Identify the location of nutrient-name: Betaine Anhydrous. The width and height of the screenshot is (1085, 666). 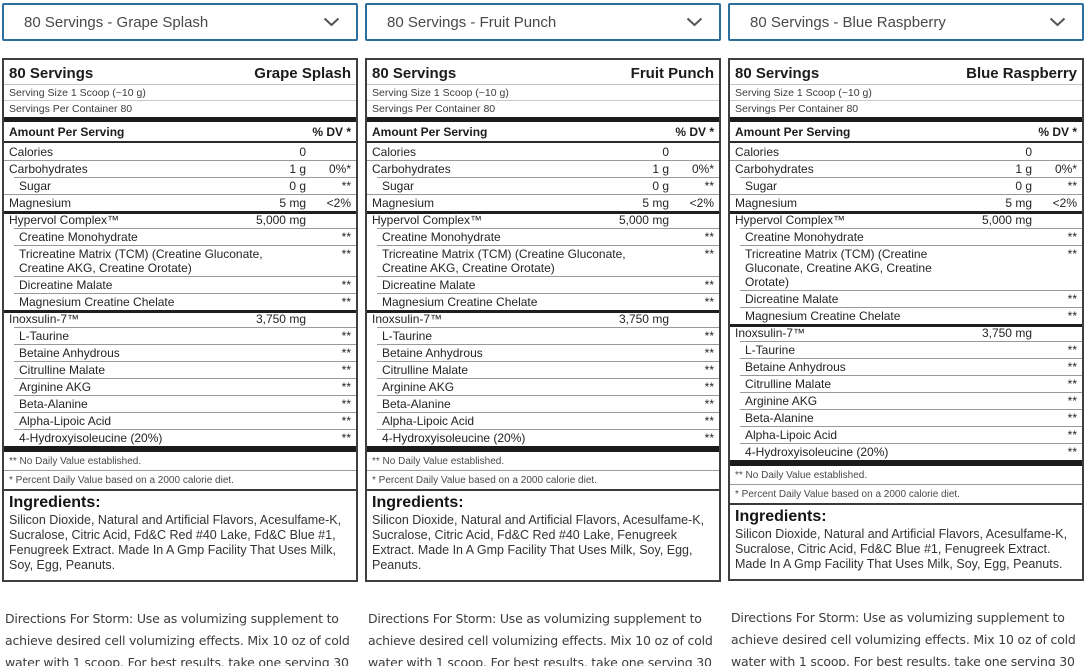
(69, 353).